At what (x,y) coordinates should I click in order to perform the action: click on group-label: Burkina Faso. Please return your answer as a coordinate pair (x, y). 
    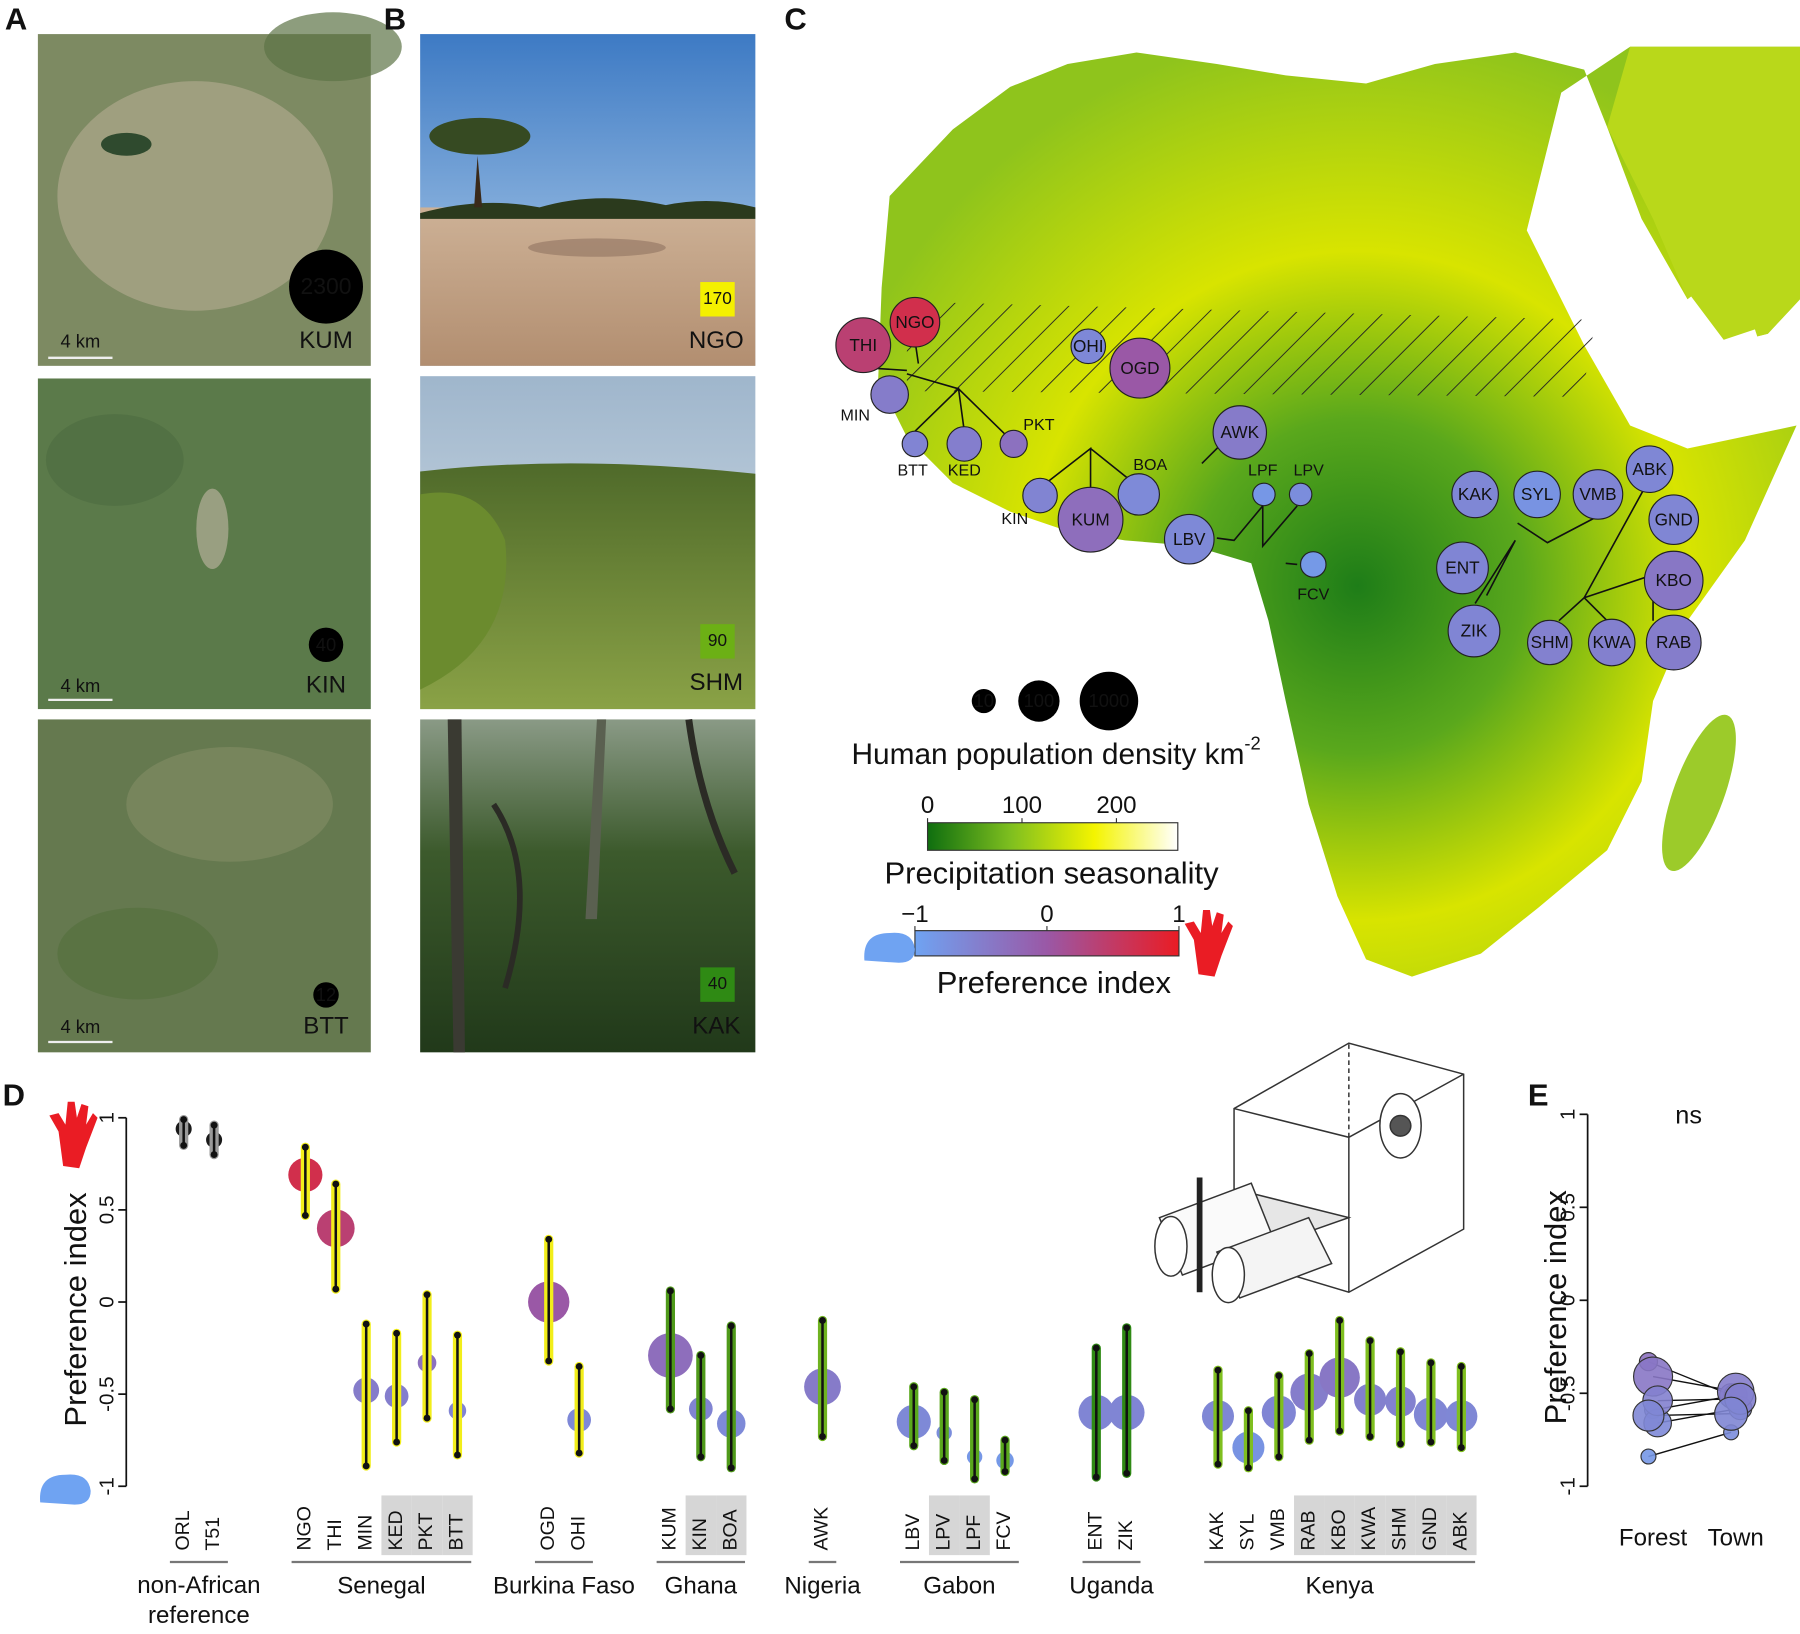
    Looking at the image, I should click on (564, 1586).